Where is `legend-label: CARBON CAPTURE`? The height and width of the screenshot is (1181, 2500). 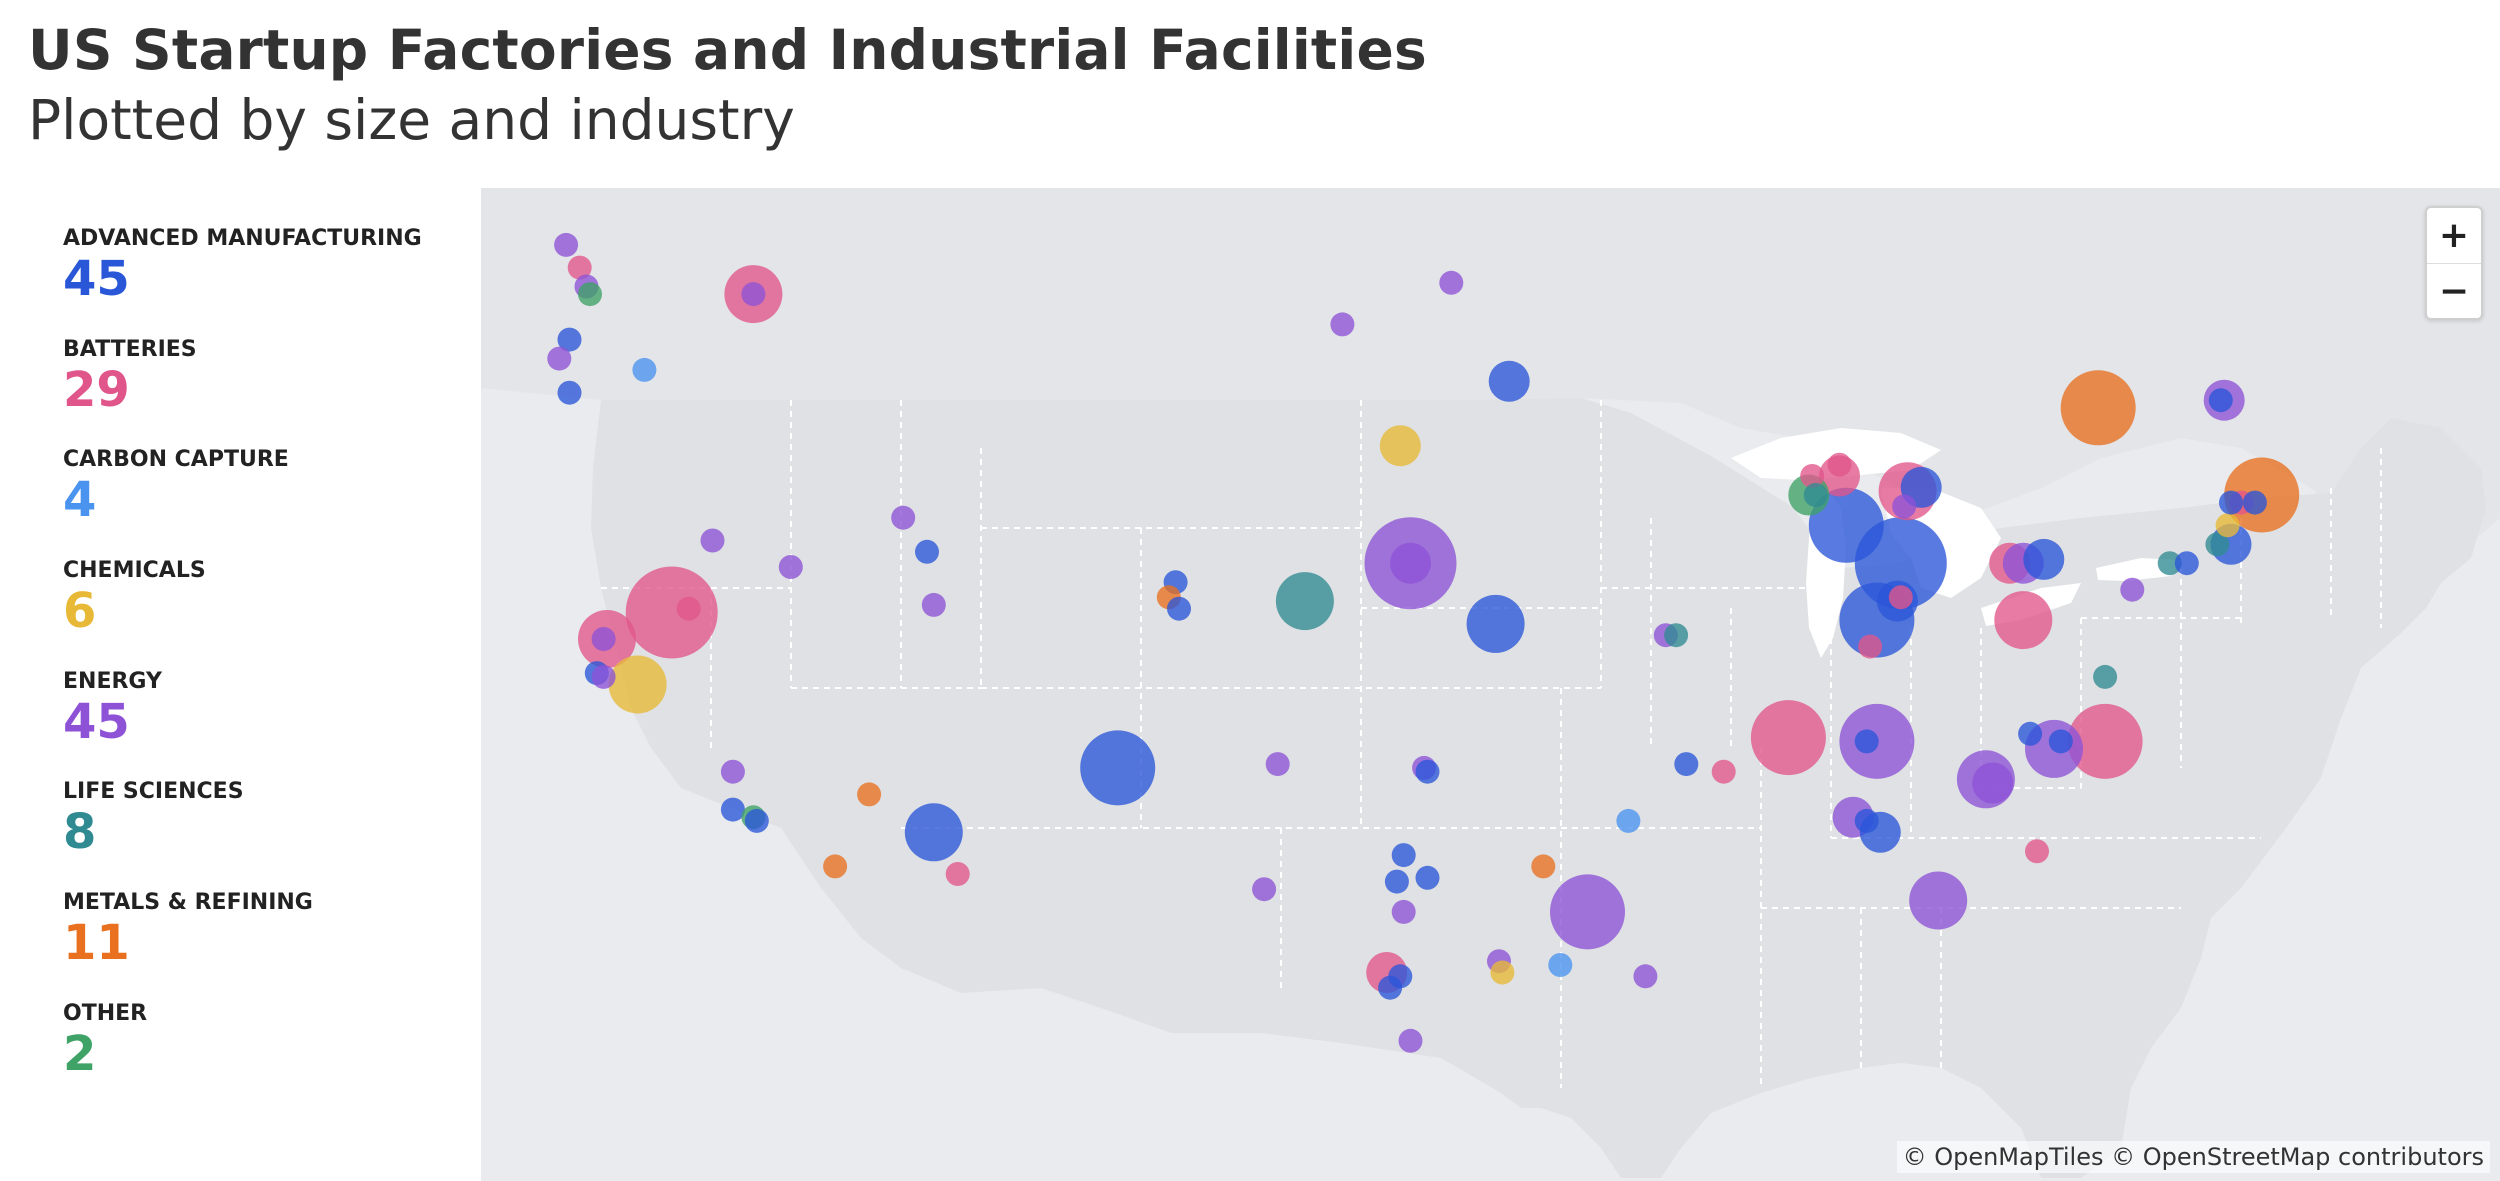 legend-label: CARBON CAPTURE is located at coordinates (176, 460).